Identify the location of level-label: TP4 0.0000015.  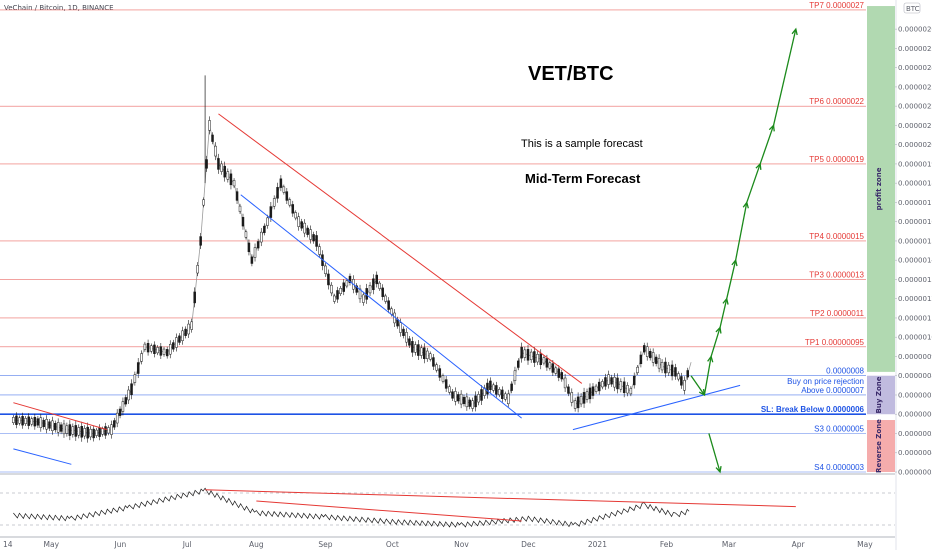
(836, 236).